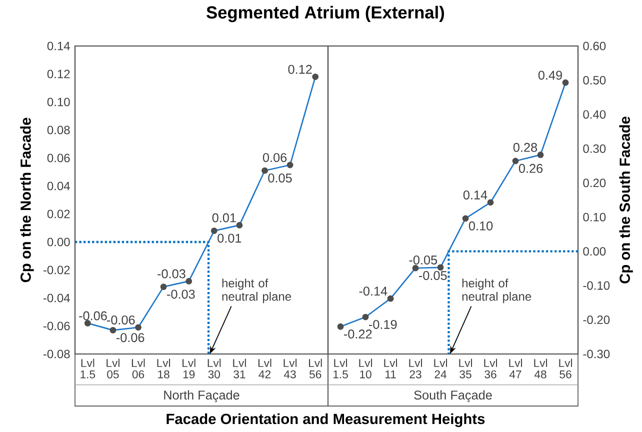  What do you see at coordinates (265, 368) in the screenshot?
I see `x-tick-label: Lvl 42` at bounding box center [265, 368].